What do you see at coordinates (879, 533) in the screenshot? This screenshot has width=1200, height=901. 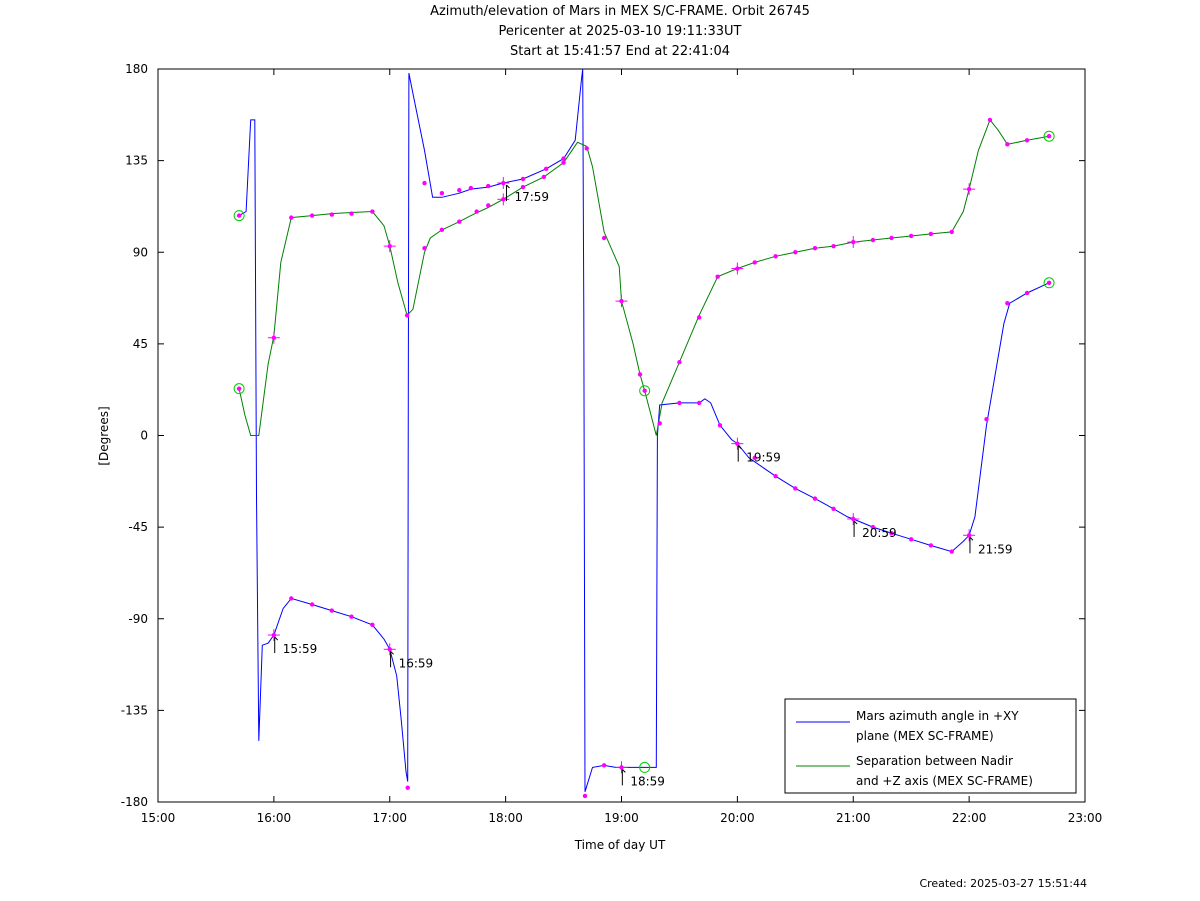 I see `annotation-label: 20:59` at bounding box center [879, 533].